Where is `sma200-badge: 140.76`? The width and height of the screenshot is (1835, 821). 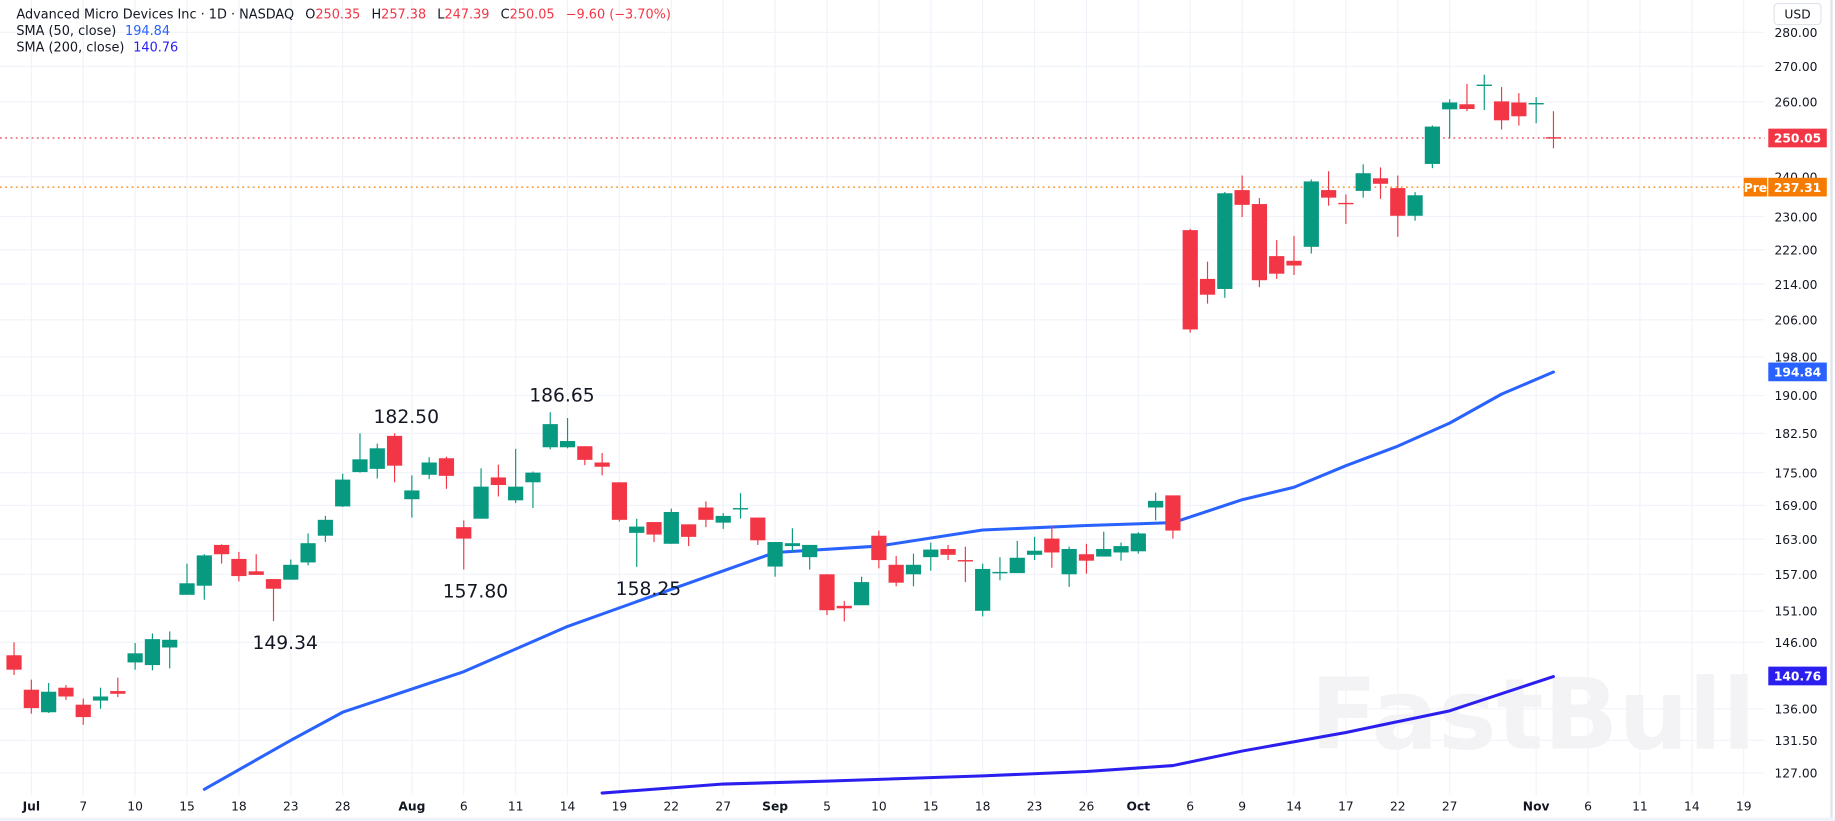
sma200-badge: 140.76 is located at coordinates (1797, 676).